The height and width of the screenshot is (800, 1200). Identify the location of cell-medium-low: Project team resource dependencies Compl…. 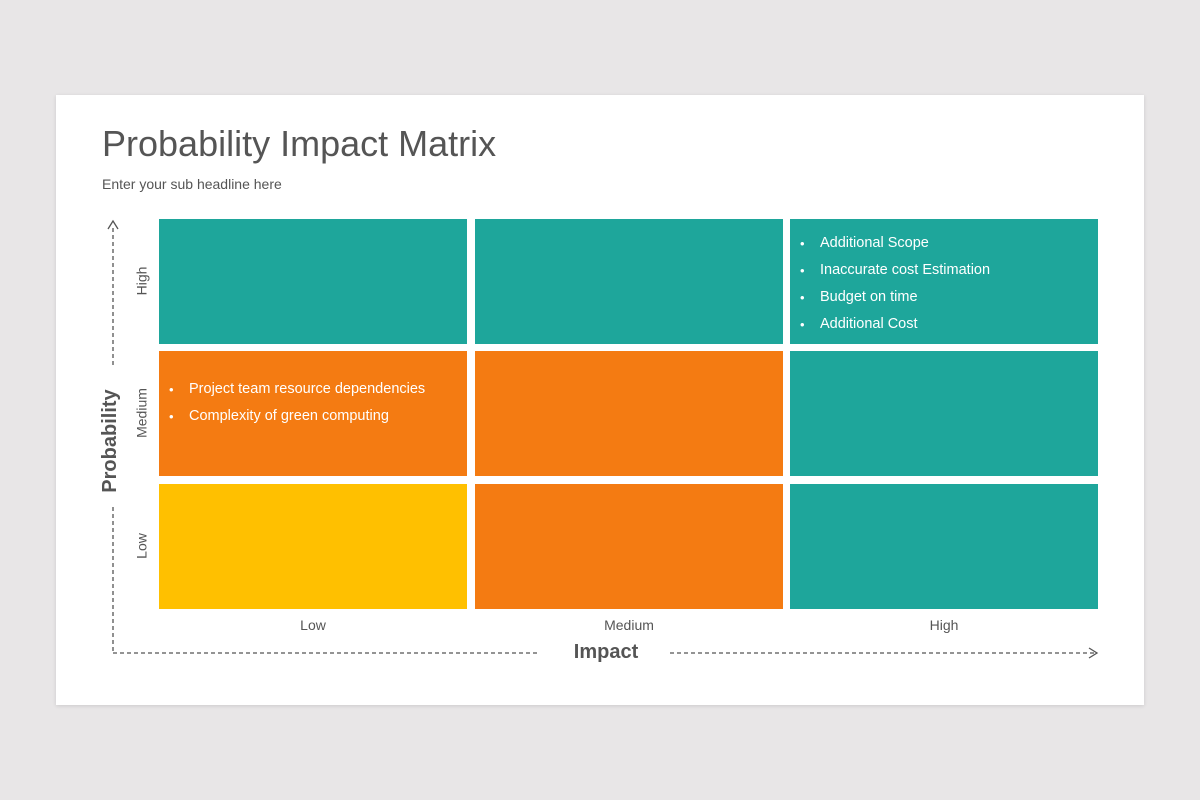
(313, 413).